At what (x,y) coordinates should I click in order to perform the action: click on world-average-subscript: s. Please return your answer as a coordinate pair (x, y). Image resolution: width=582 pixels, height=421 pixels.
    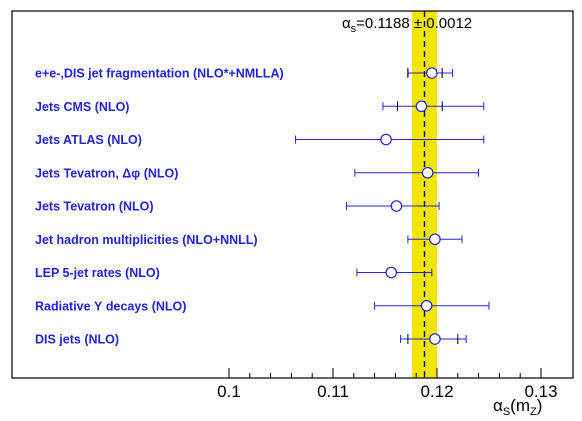
    Looking at the image, I should click on (354, 29).